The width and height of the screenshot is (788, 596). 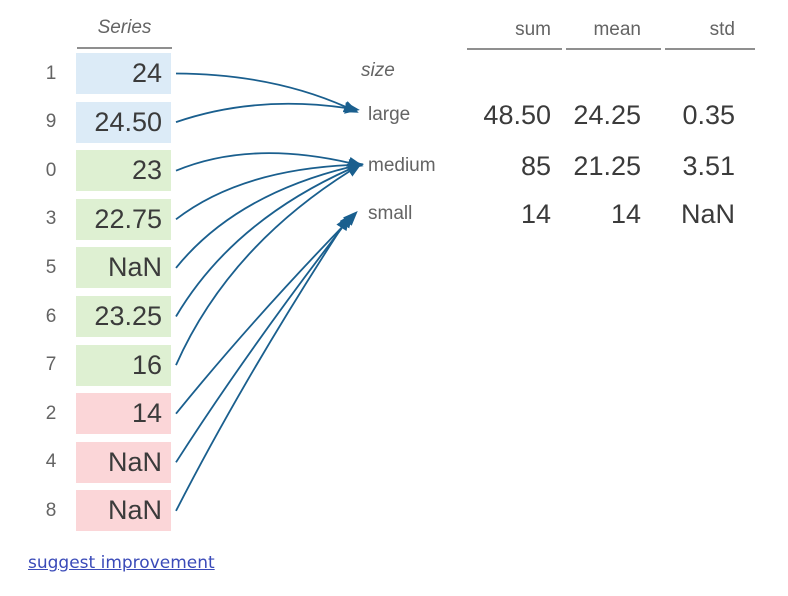 I want to click on series-index-label: 7, so click(x=51, y=365).